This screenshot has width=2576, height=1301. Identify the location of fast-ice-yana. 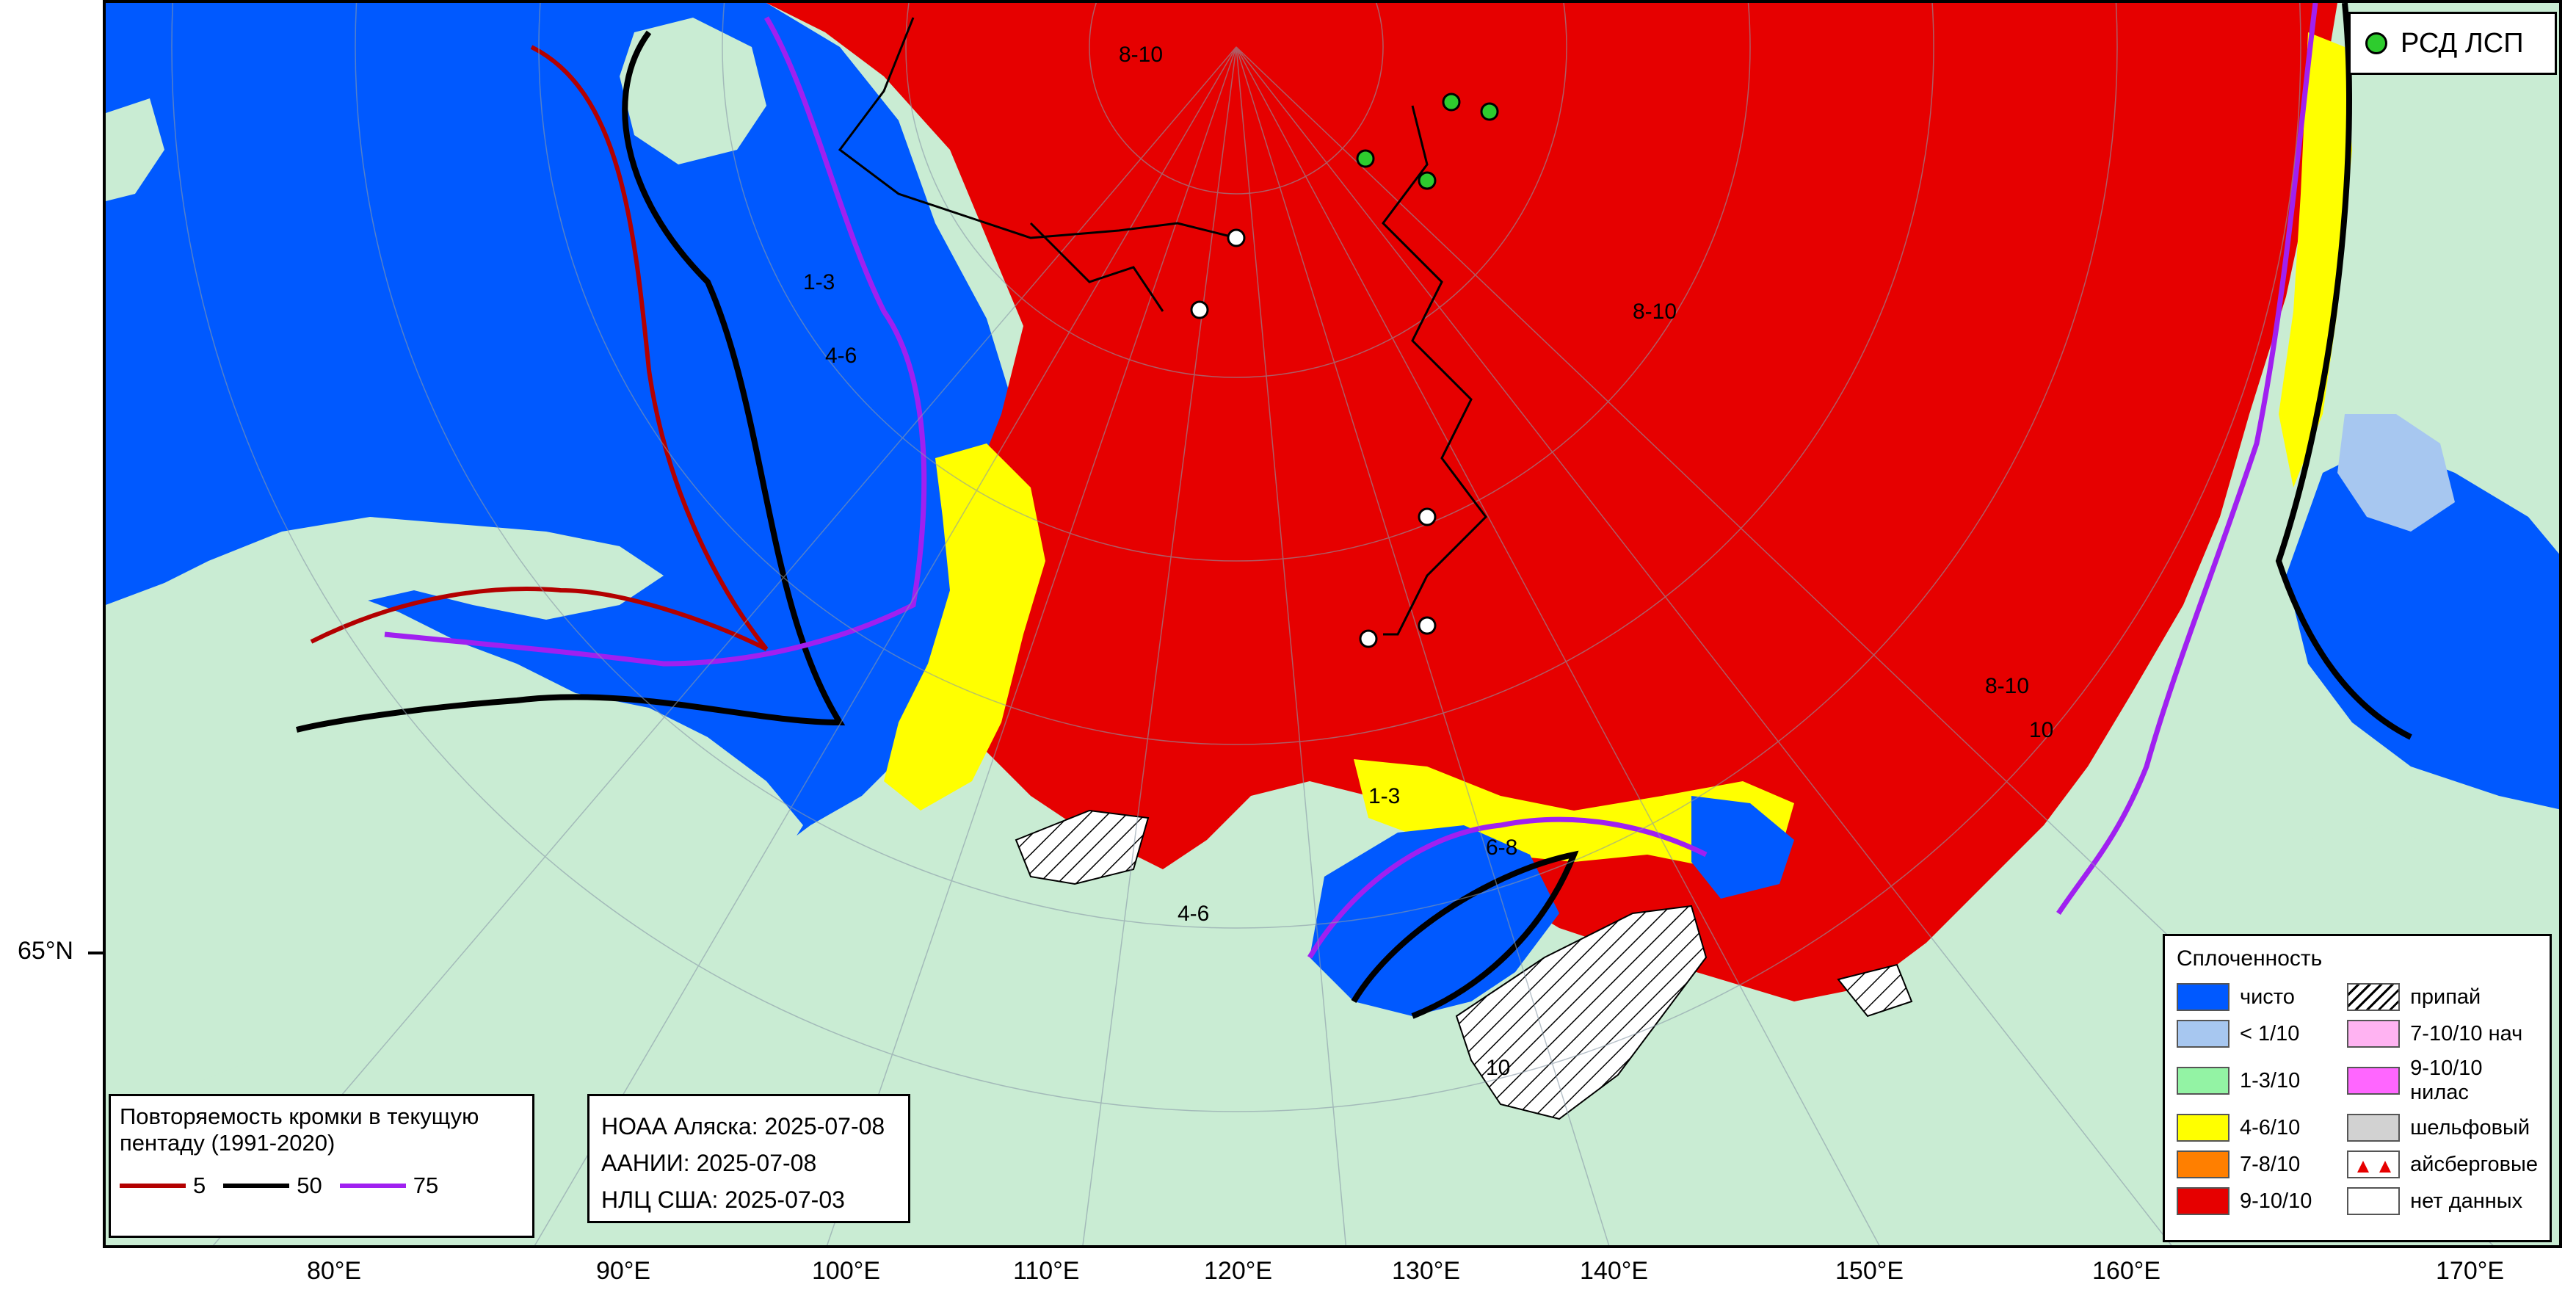
(1582, 1012).